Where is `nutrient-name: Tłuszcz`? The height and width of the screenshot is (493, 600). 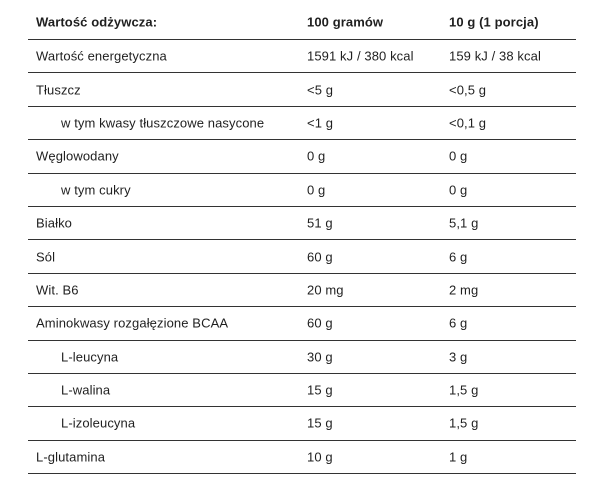 nutrient-name: Tłuszcz is located at coordinates (58, 90).